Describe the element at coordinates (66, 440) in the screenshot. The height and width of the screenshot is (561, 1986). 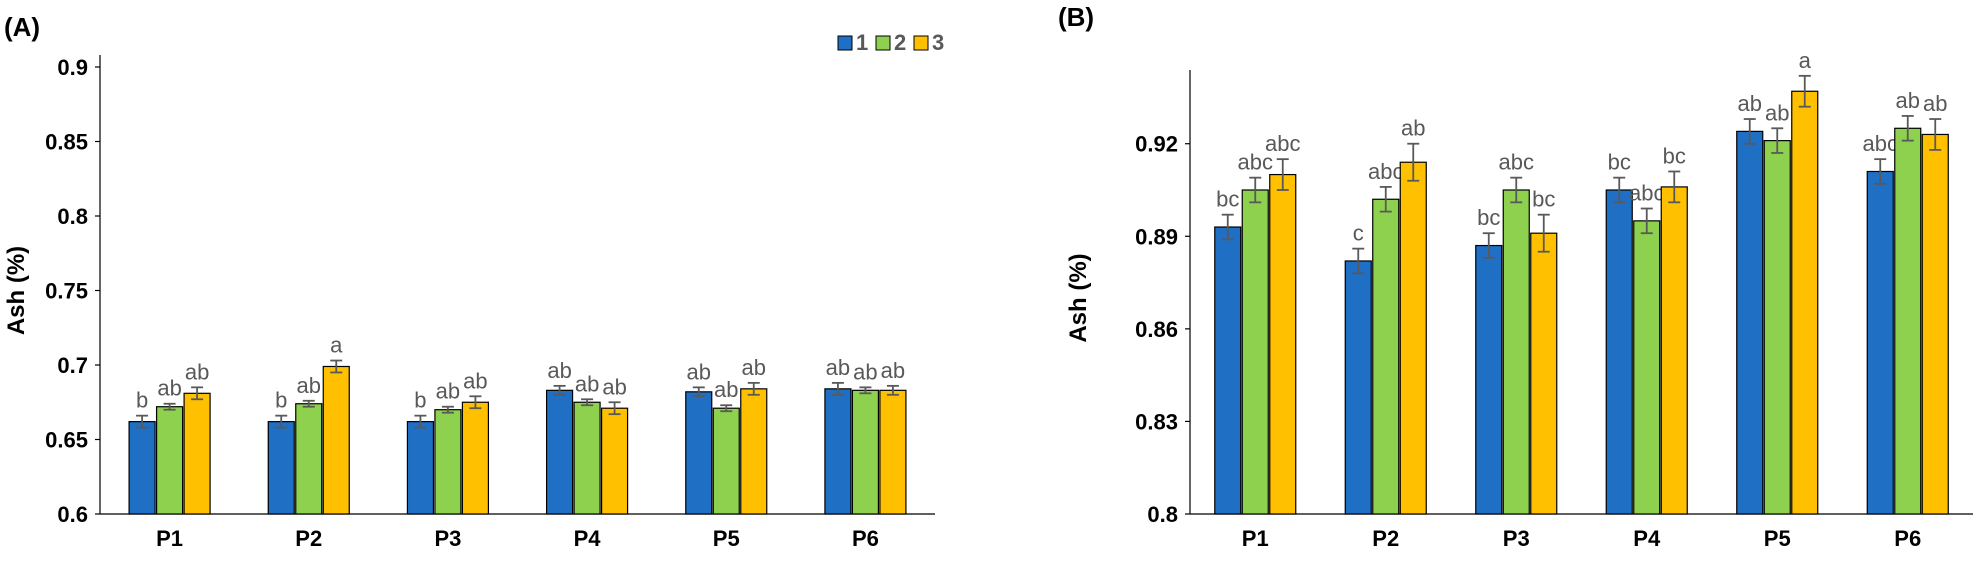
I see `y-tick-label-a: 0.65` at that location.